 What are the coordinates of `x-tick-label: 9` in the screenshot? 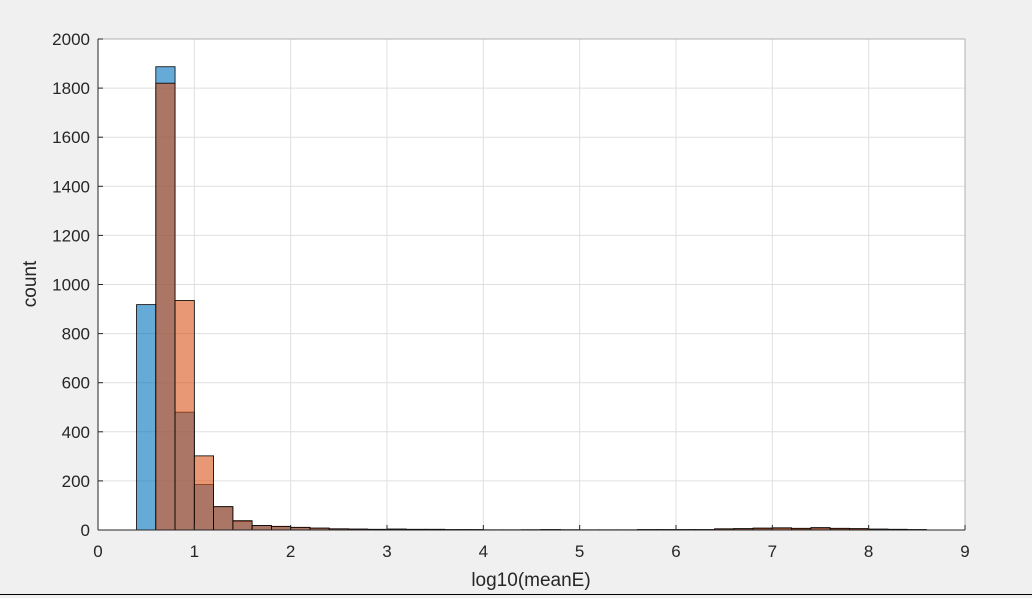 It's located at (964, 551).